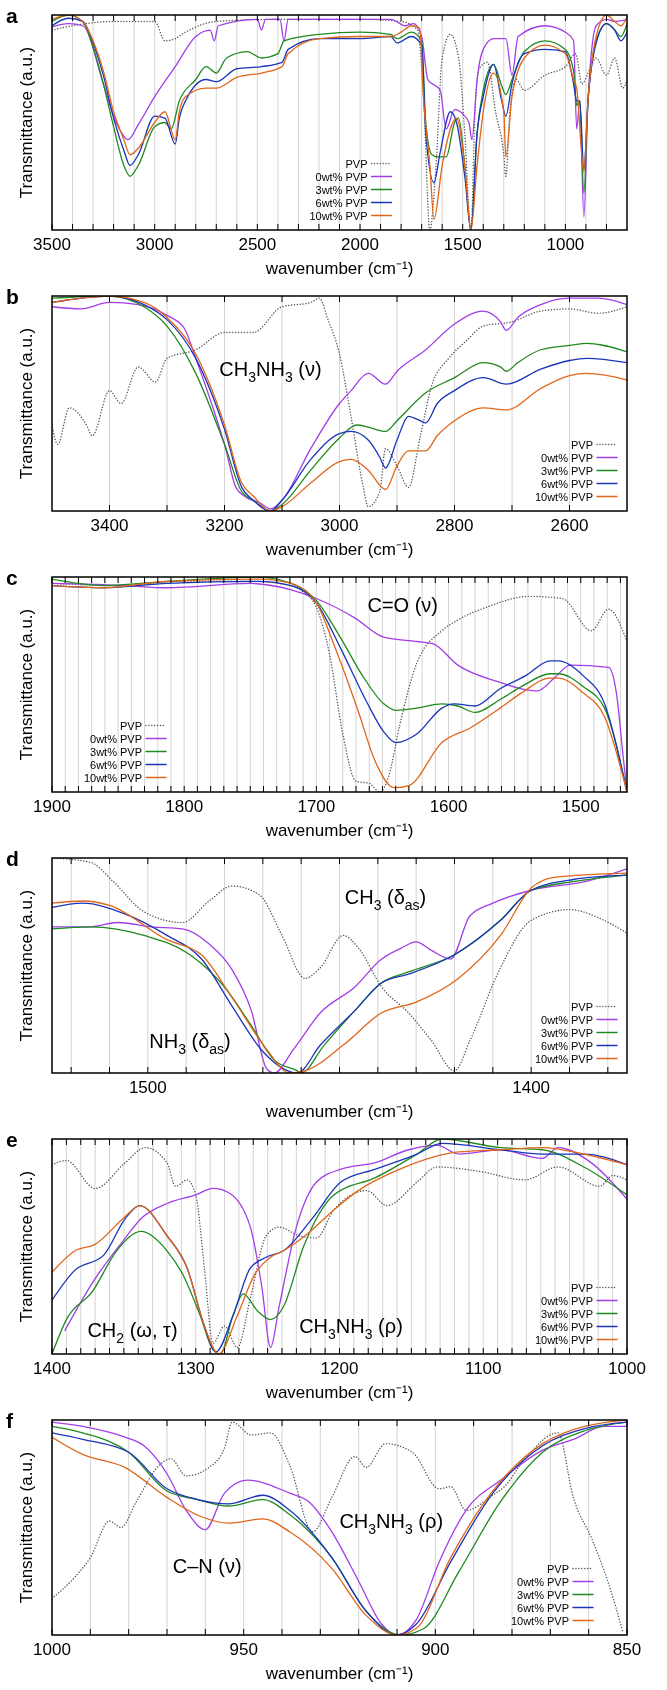 This screenshot has width=667, height=1690. Describe the element at coordinates (109, 525) in the screenshot. I see `x-tick-label: 3400` at that location.